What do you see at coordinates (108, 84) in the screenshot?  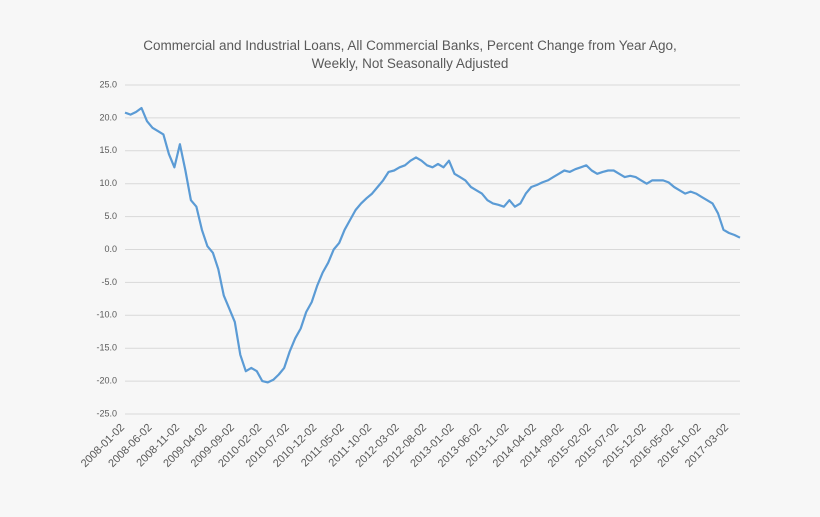 I see `y-tick-label: 25.0` at bounding box center [108, 84].